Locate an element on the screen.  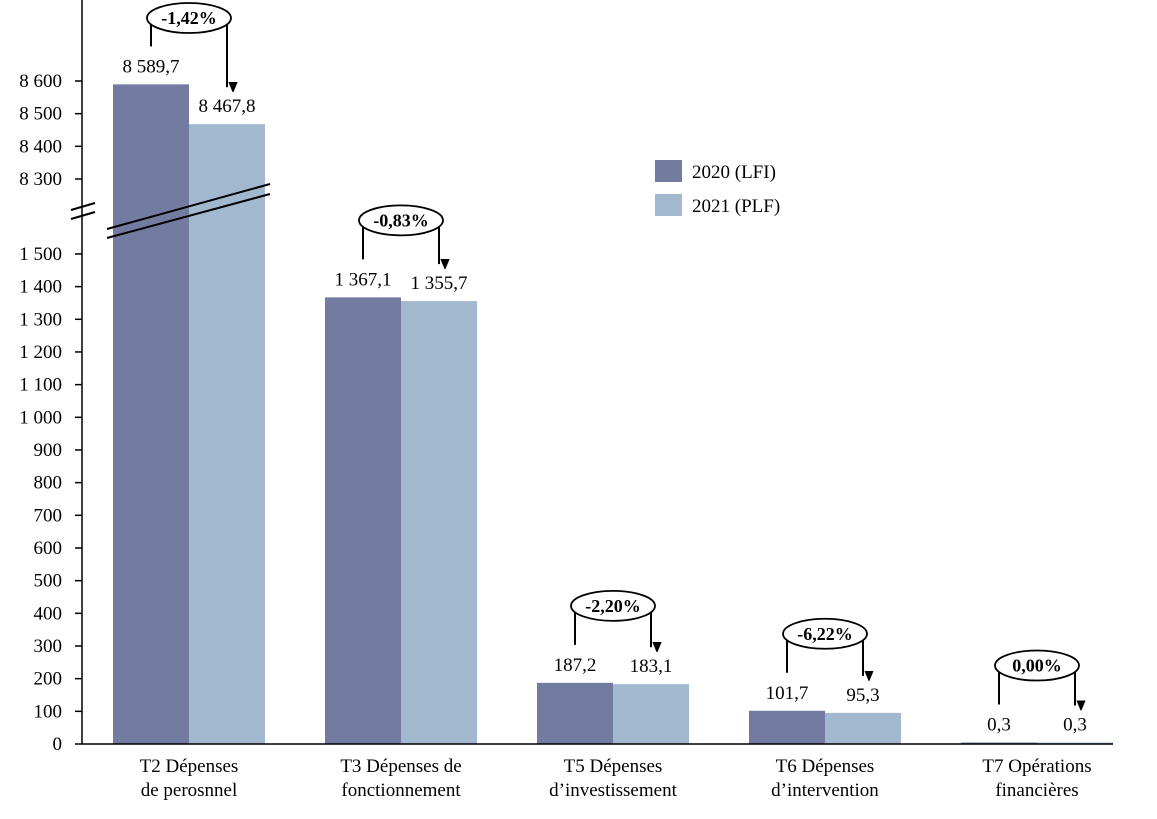
data-label: 183,1 is located at coordinates (651, 666).